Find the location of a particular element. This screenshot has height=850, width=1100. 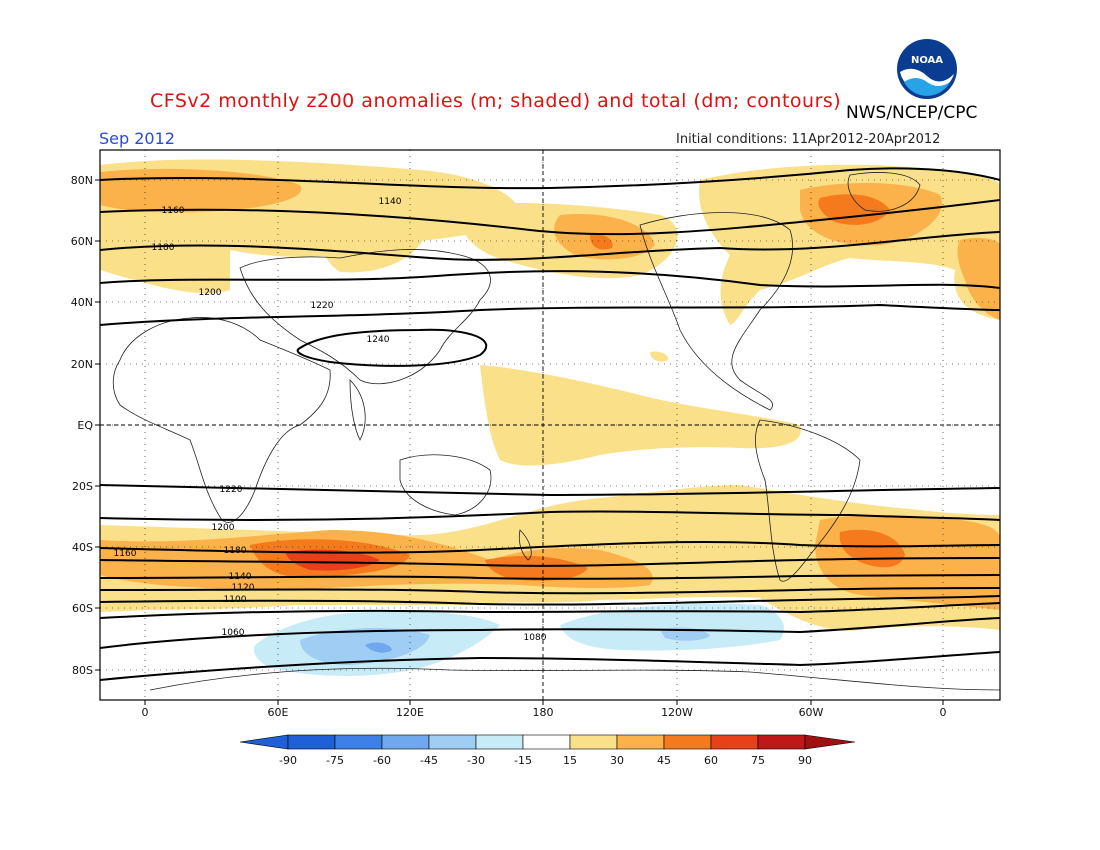

lon-label: 180 is located at coordinates (543, 712).